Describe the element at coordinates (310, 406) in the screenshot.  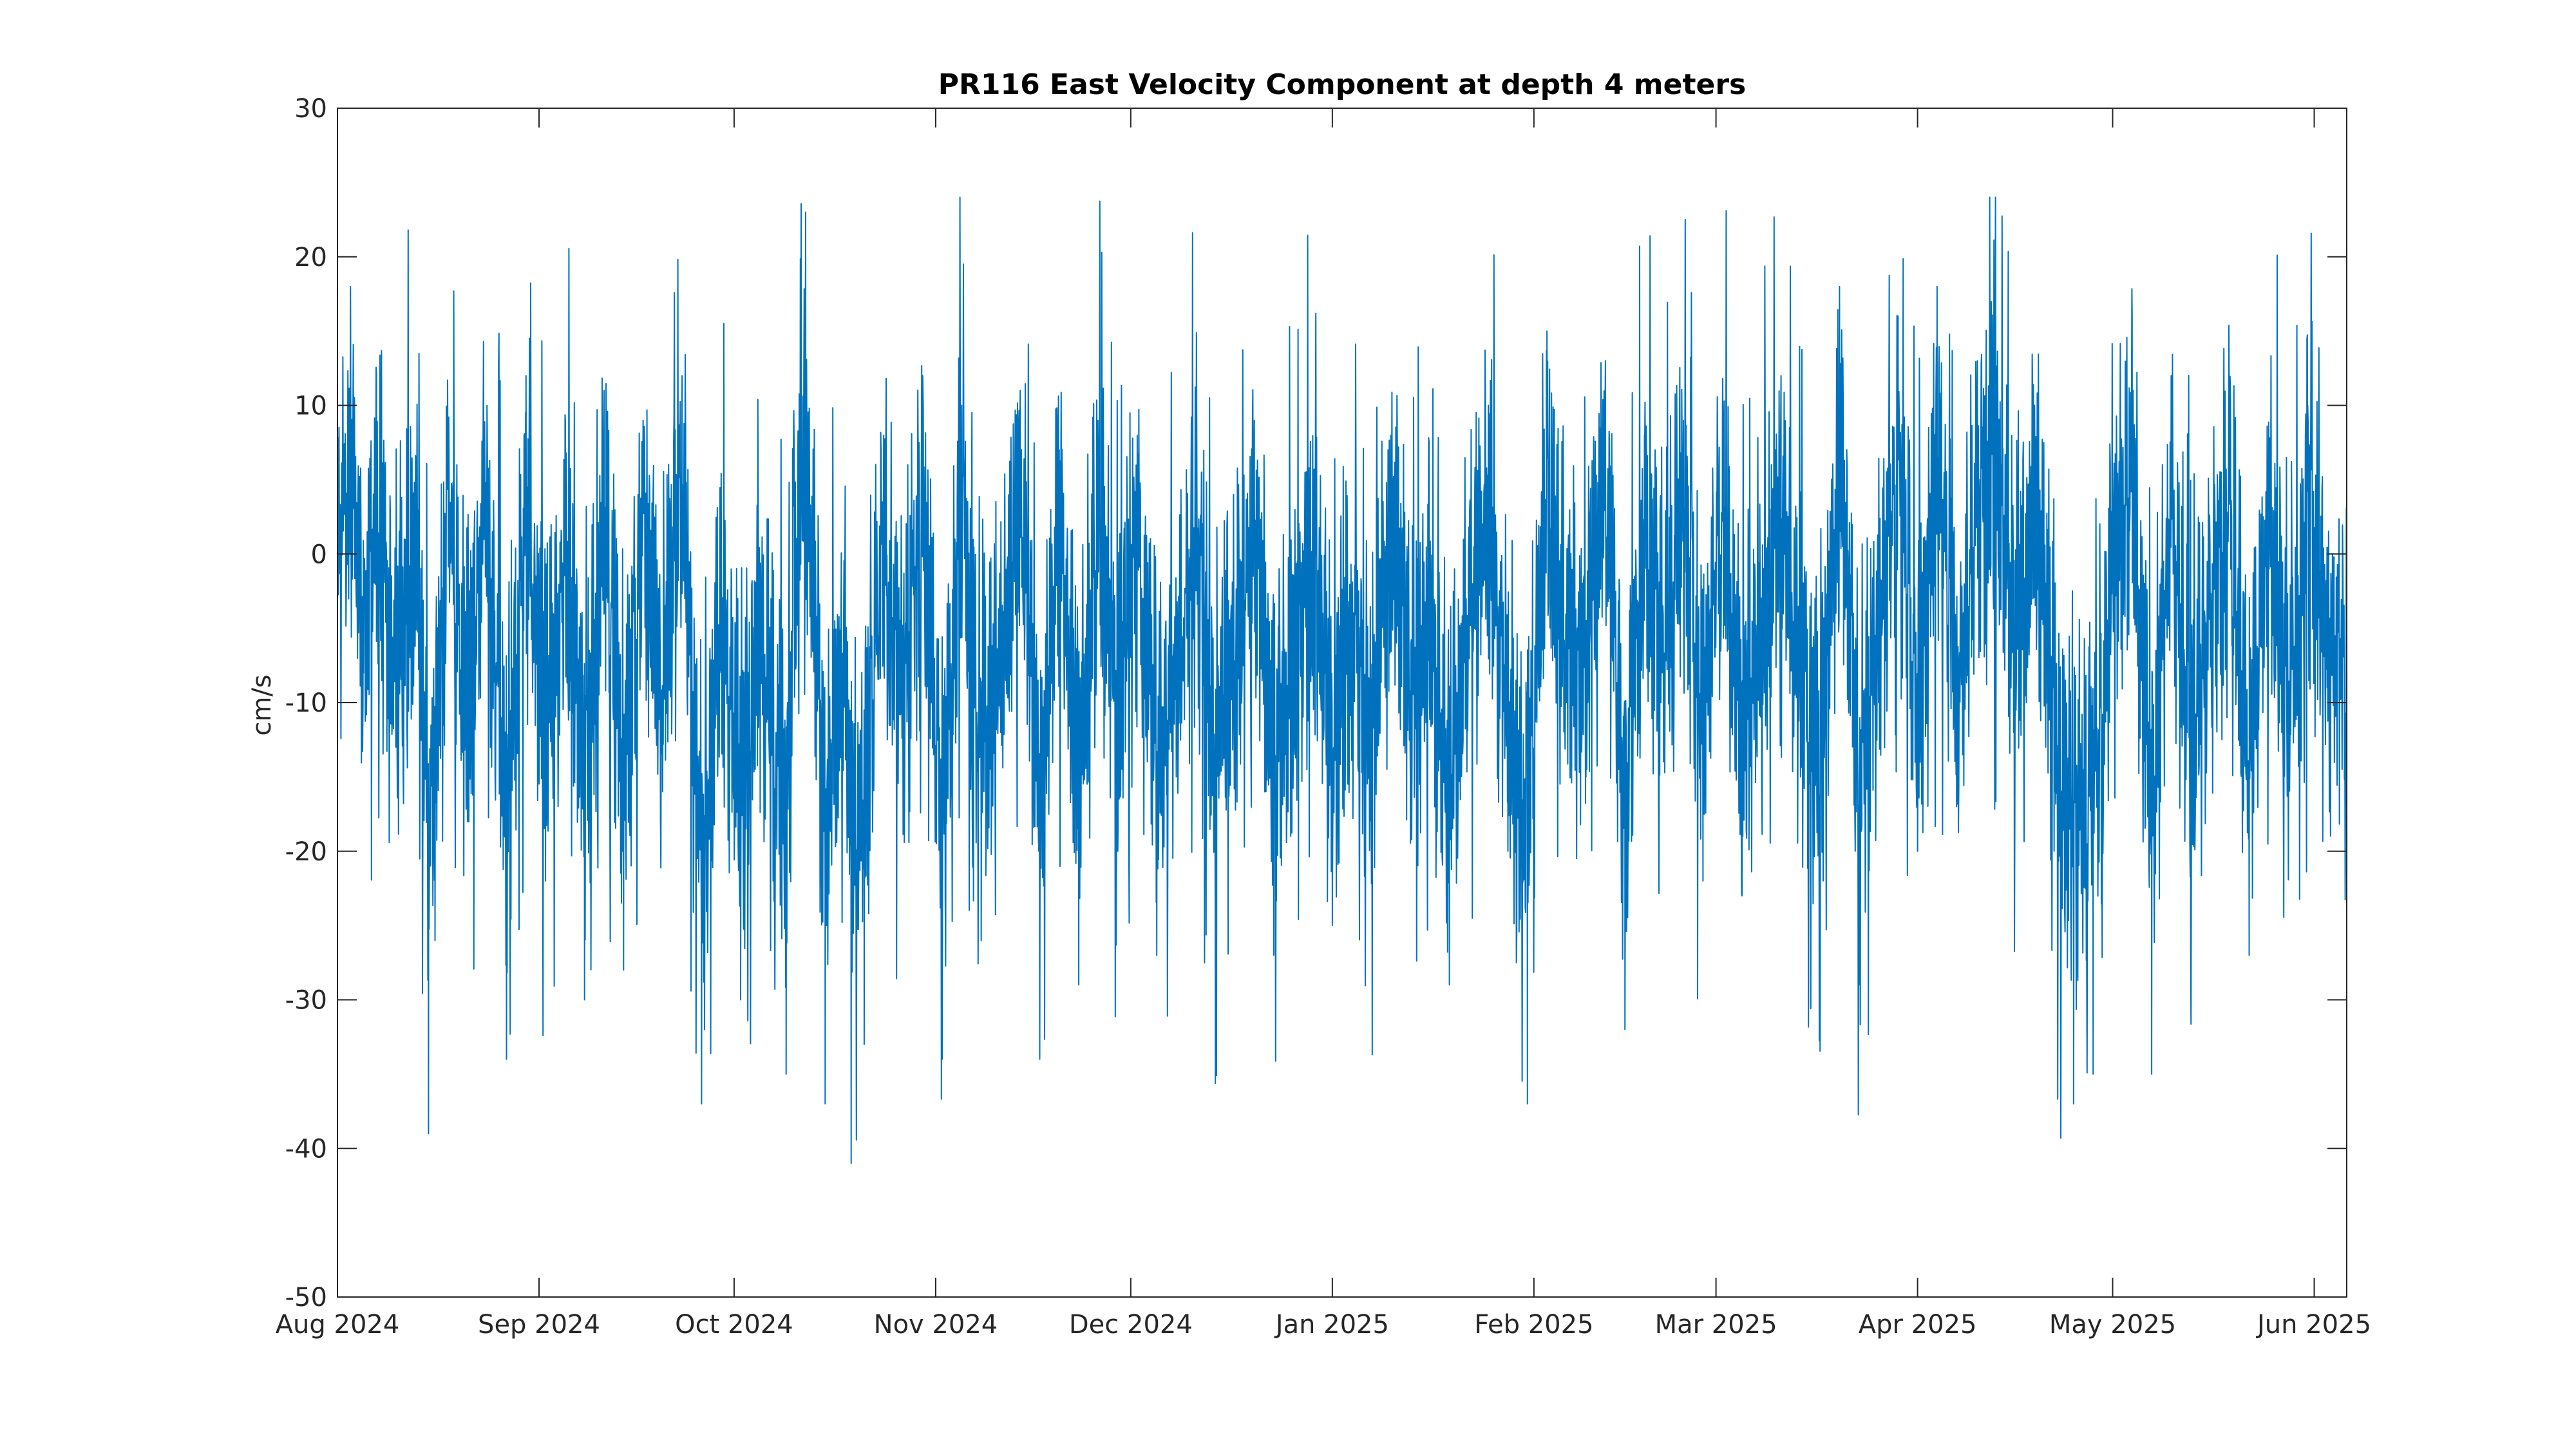
I see `y-tick-label: 10` at that location.